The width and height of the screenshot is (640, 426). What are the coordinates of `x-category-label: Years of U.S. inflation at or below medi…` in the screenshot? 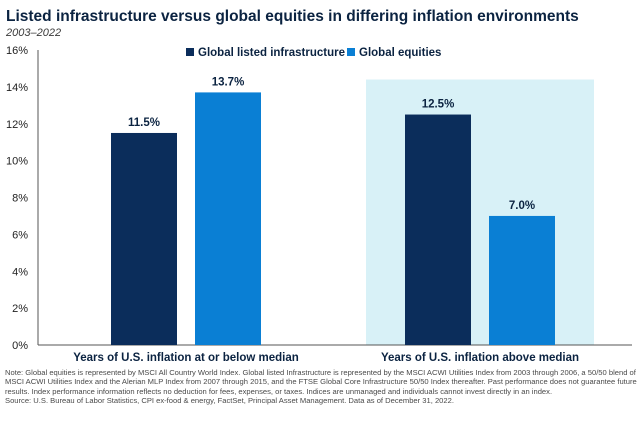 It's located at (186, 358).